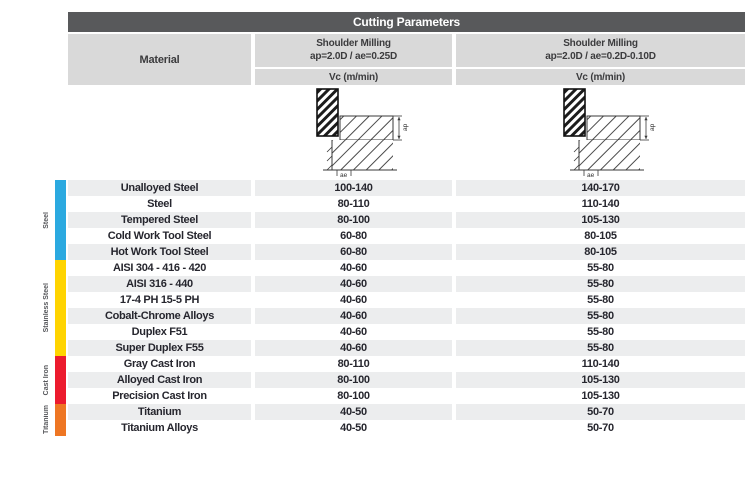  Describe the element at coordinates (406, 284) in the screenshot. I see `table-row: AISI 316 - 440 40-60 55-80` at that location.